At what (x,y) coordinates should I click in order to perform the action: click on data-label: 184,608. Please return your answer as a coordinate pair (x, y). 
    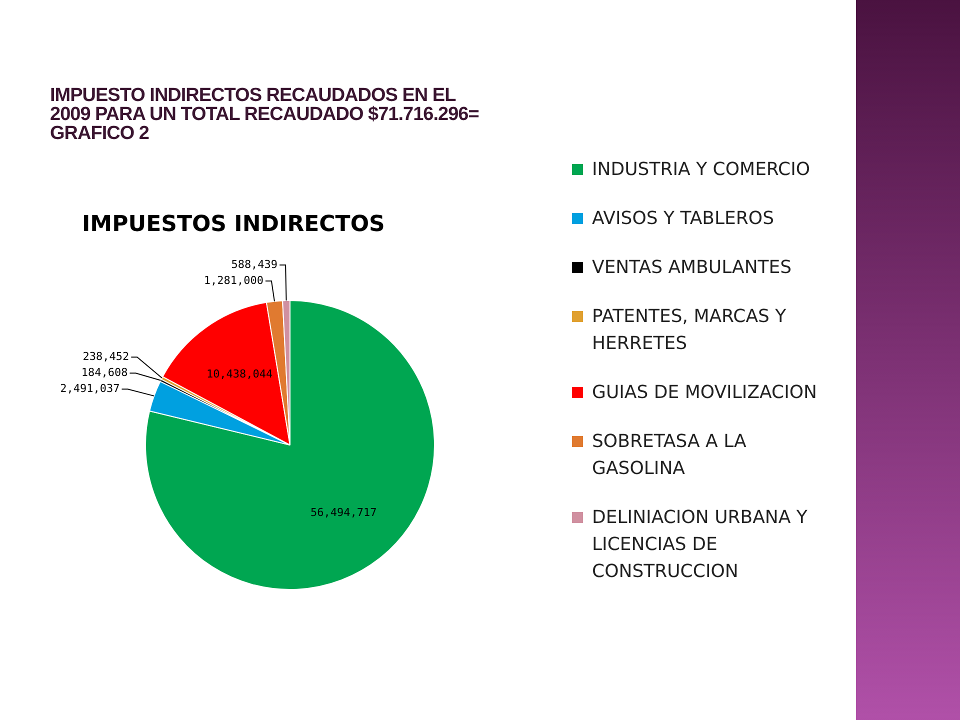
    Looking at the image, I should click on (104, 372).